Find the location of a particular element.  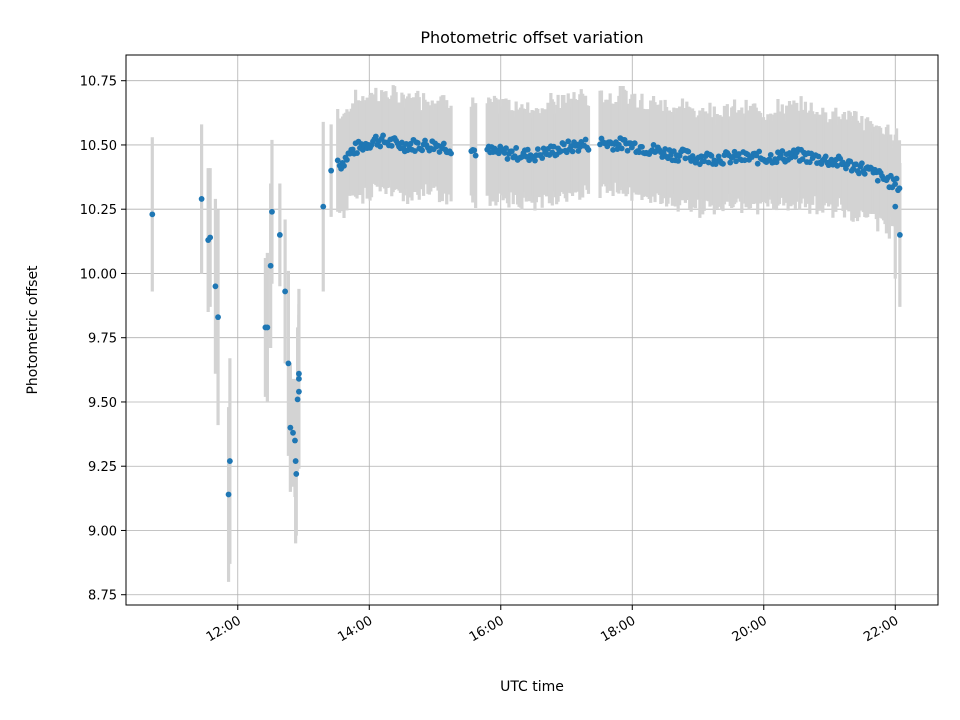

y-tick-label: 9.75 is located at coordinates (102, 339).